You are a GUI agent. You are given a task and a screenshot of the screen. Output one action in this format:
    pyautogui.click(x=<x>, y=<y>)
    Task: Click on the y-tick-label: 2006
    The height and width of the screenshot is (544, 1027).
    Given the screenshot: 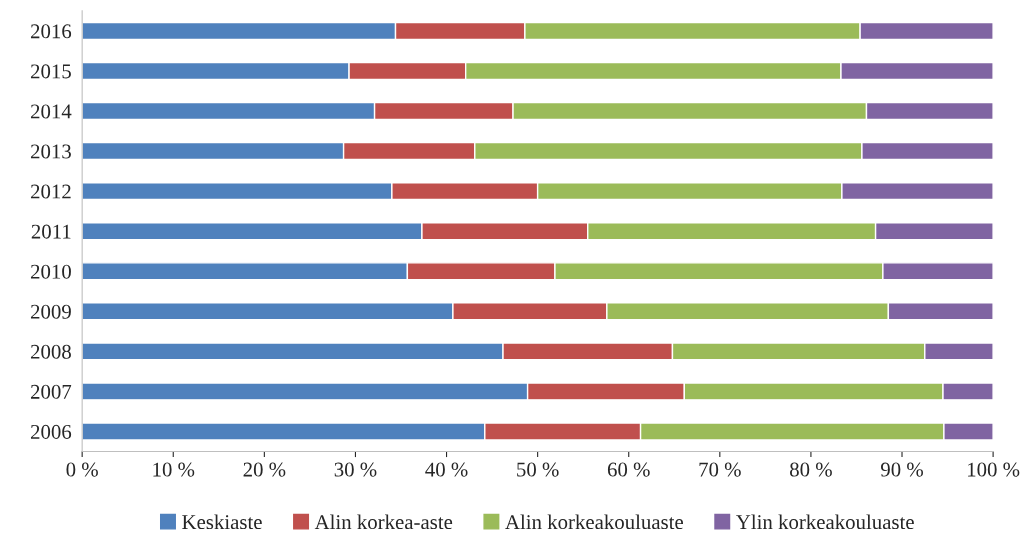 What is the action you would take?
    pyautogui.click(x=51, y=431)
    